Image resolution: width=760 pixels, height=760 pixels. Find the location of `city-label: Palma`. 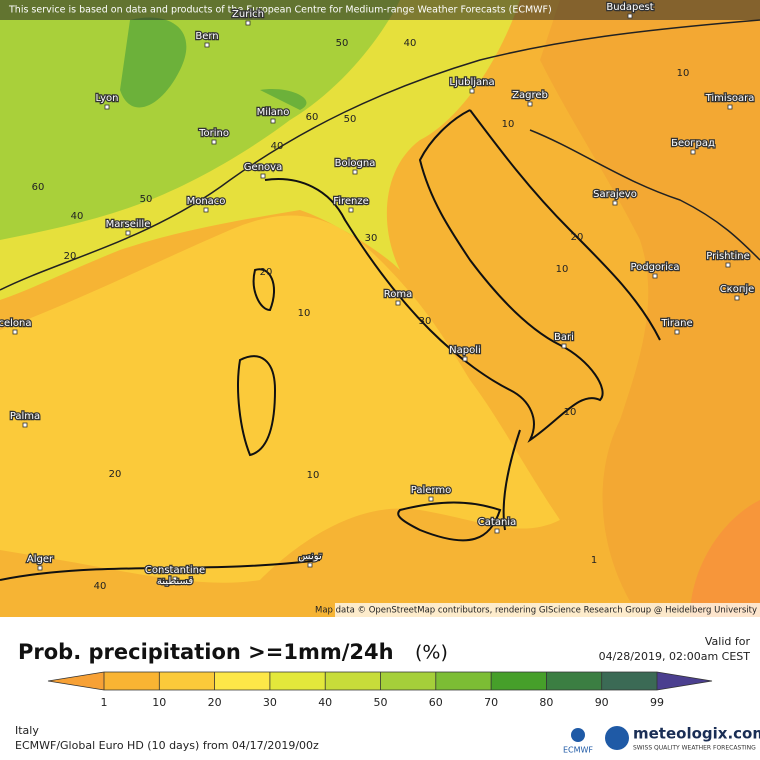

city-label: Palma is located at coordinates (25, 416).